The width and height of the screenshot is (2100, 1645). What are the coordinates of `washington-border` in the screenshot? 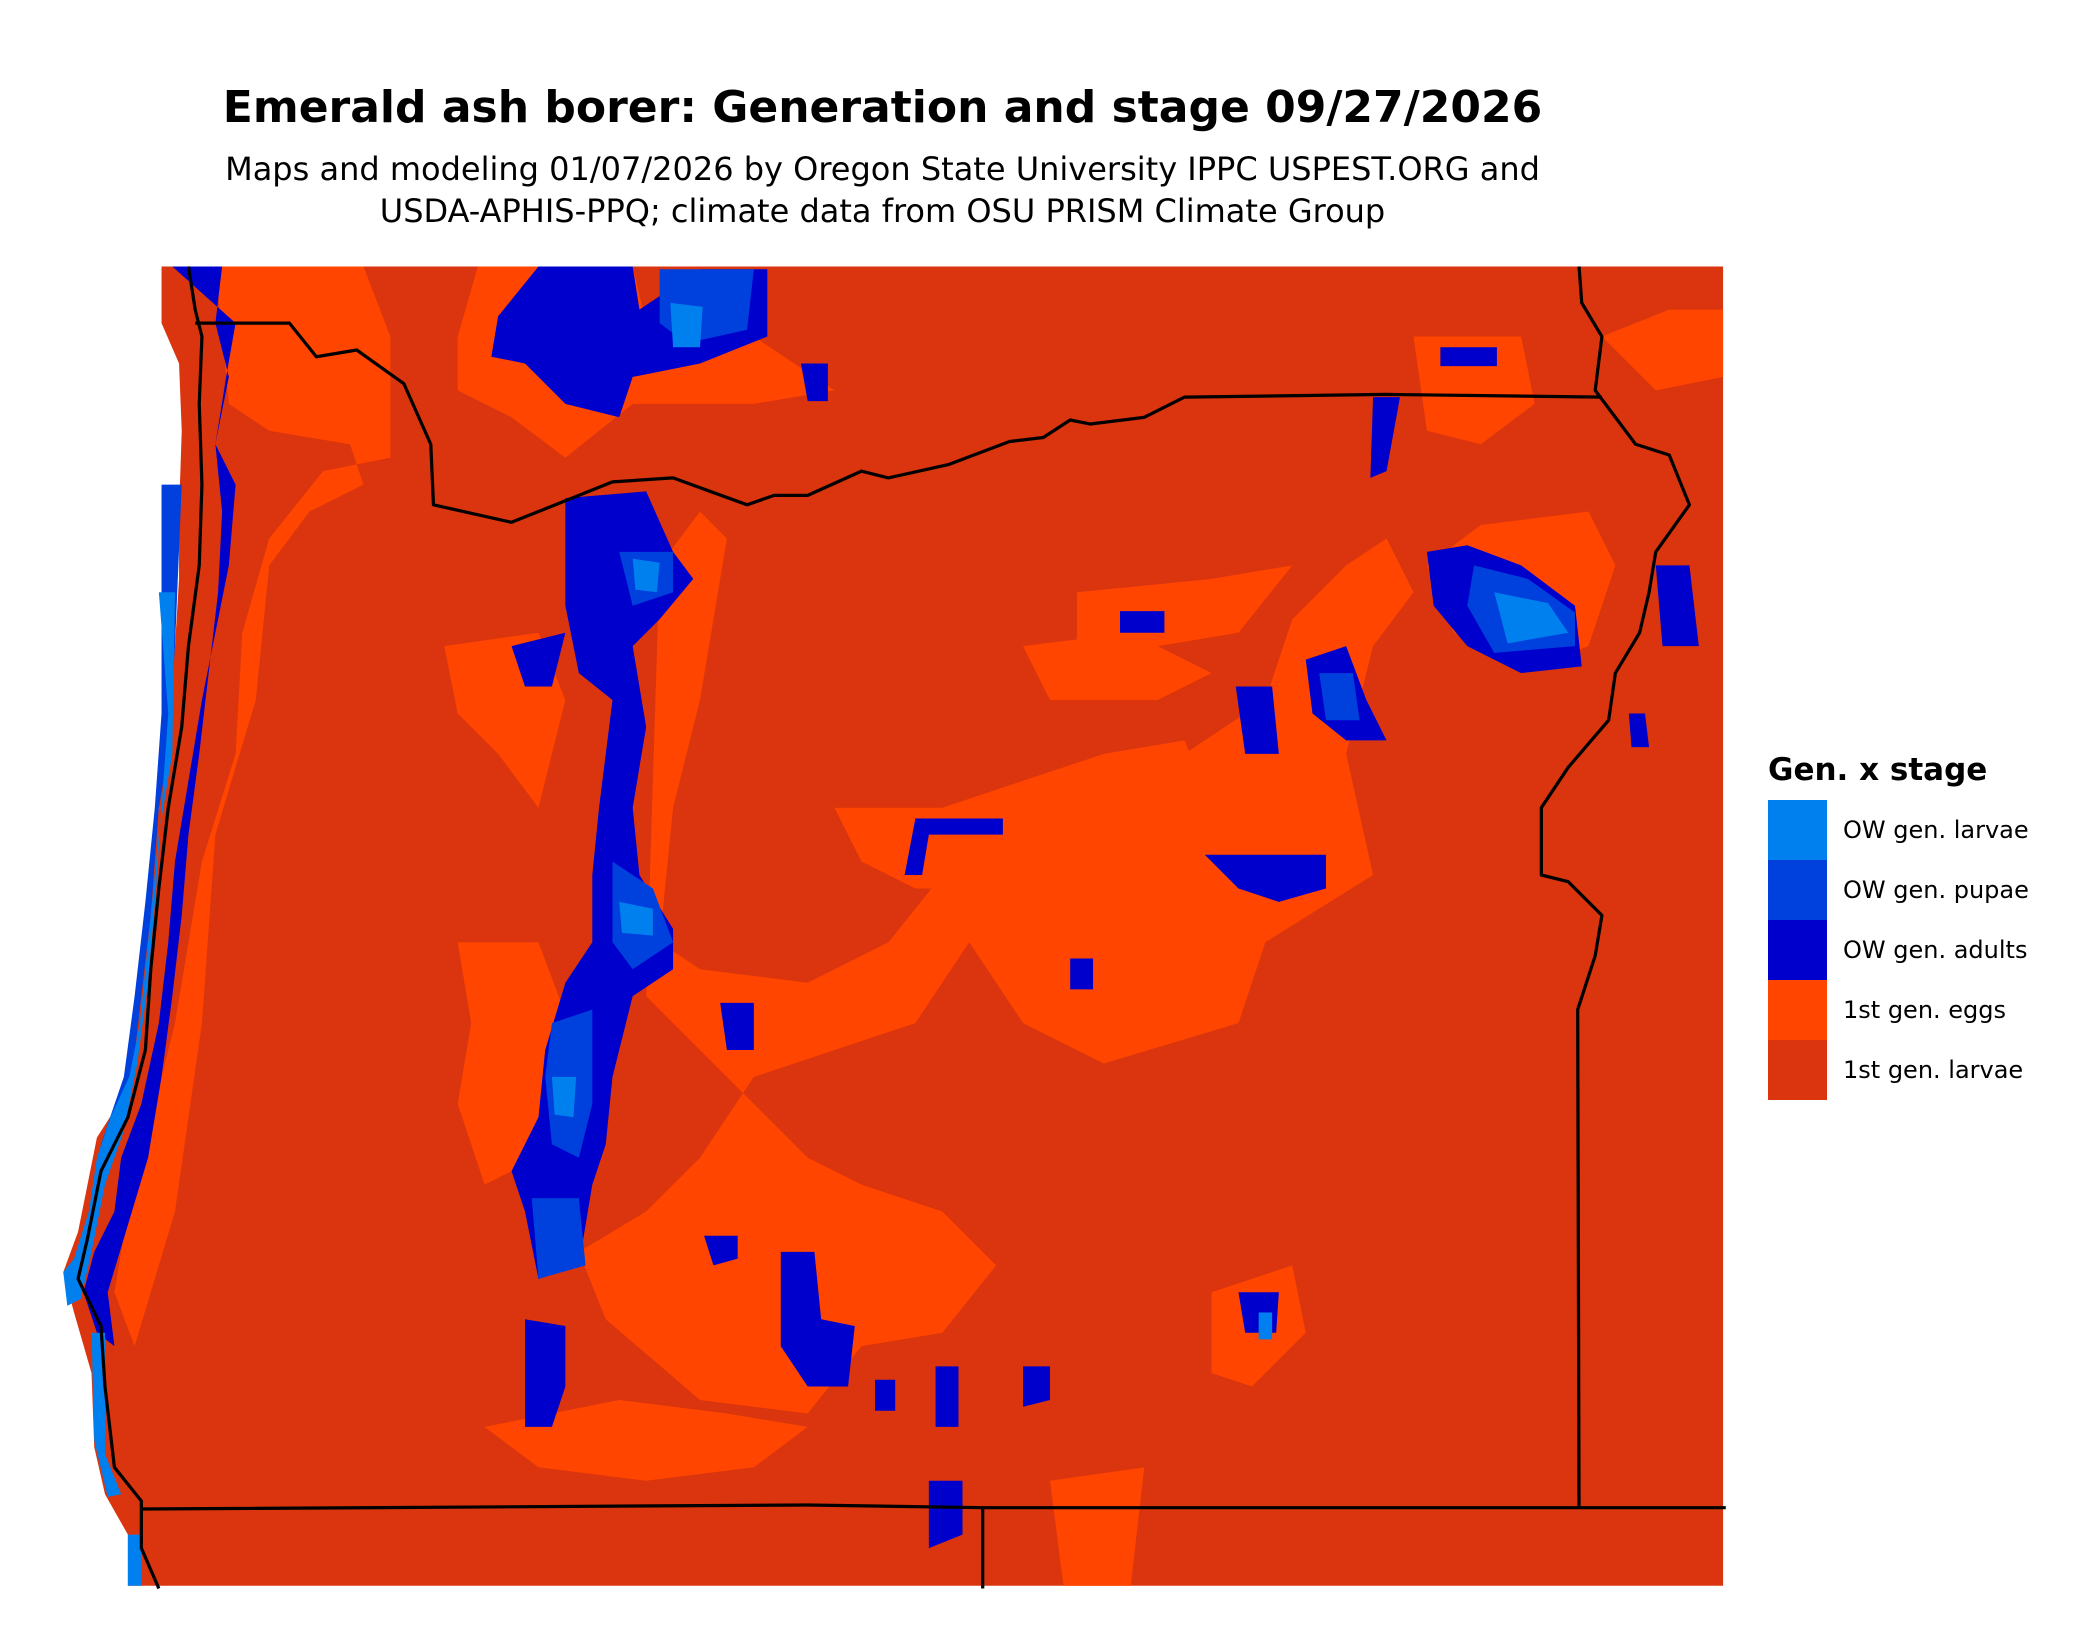 It's located at (898, 422).